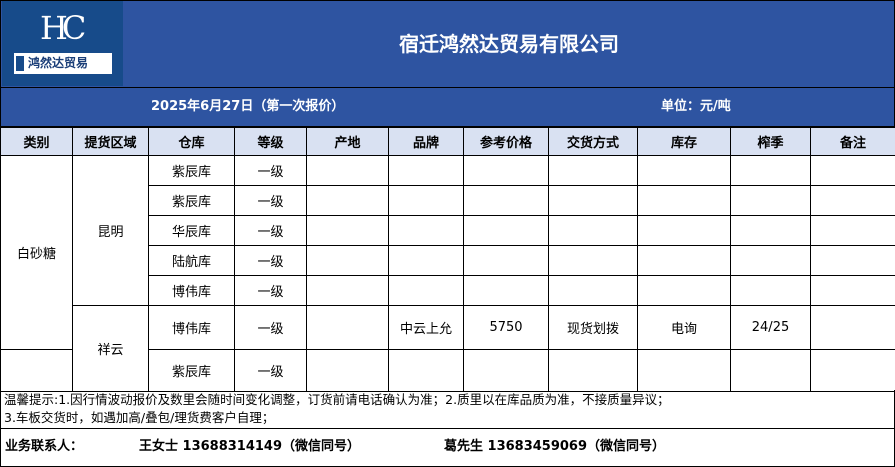 The image size is (895, 467). Describe the element at coordinates (447, 107) in the screenshot. I see `date-row: 2025年6月27日（第一次报价） 单位：元/吨` at that location.